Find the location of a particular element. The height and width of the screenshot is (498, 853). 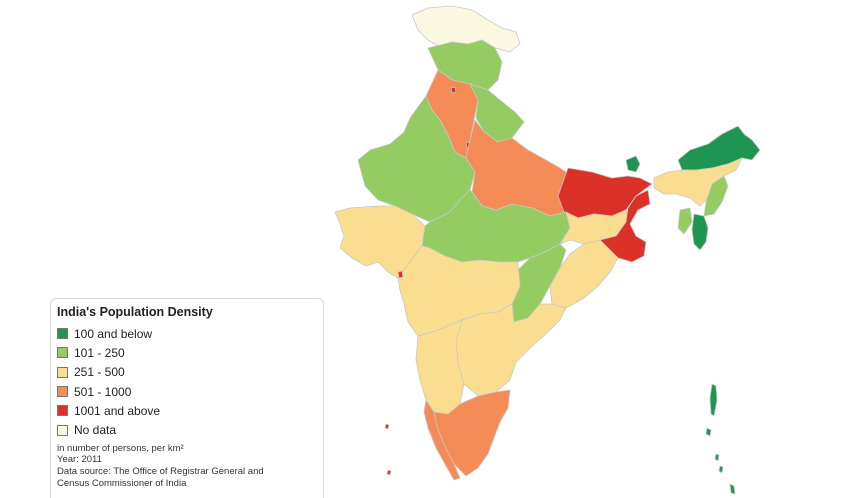

legend-item-100-and-below: 100 and below is located at coordinates (186, 333).